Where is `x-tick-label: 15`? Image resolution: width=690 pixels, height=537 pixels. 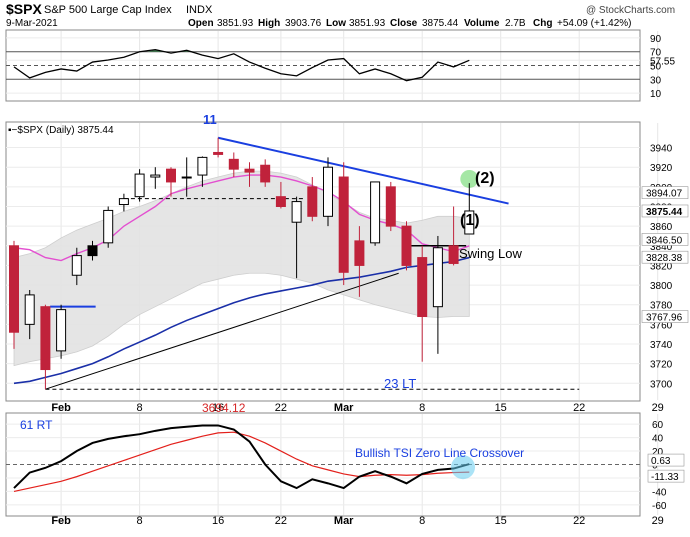 x-tick-label: 15 is located at coordinates (501, 408).